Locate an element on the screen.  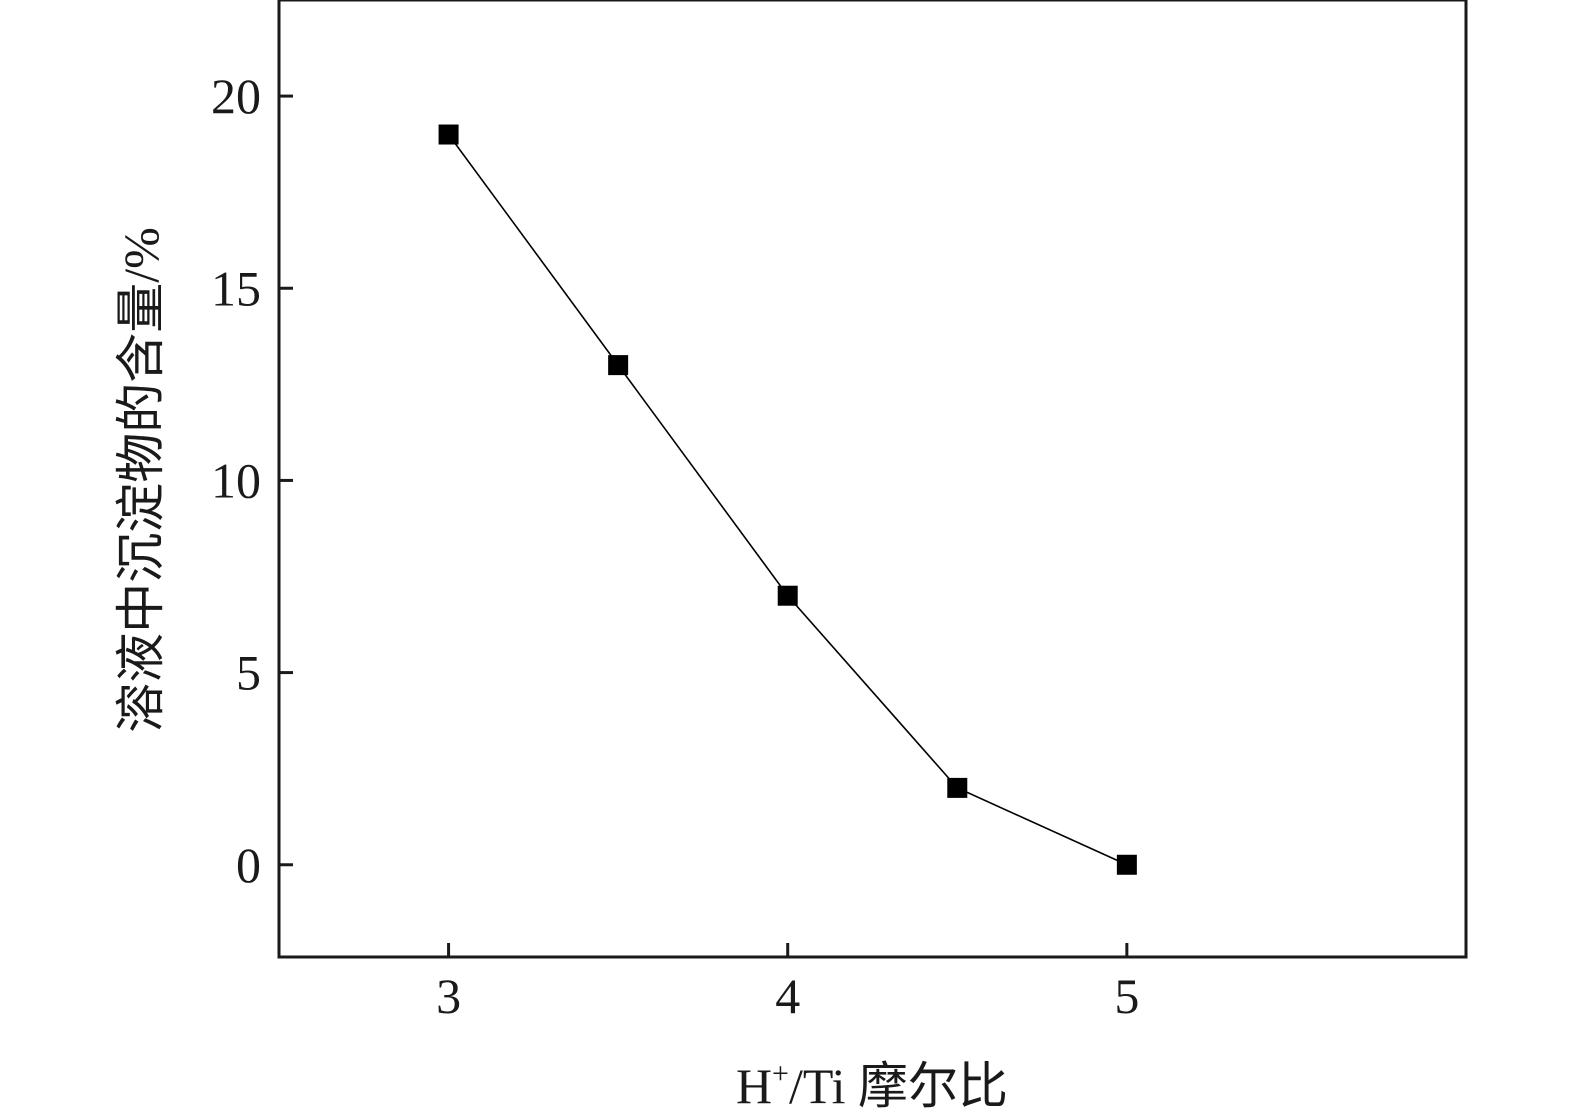
x-axis-title-rest: /Ti 摩尔比 is located at coordinates (898, 1086).